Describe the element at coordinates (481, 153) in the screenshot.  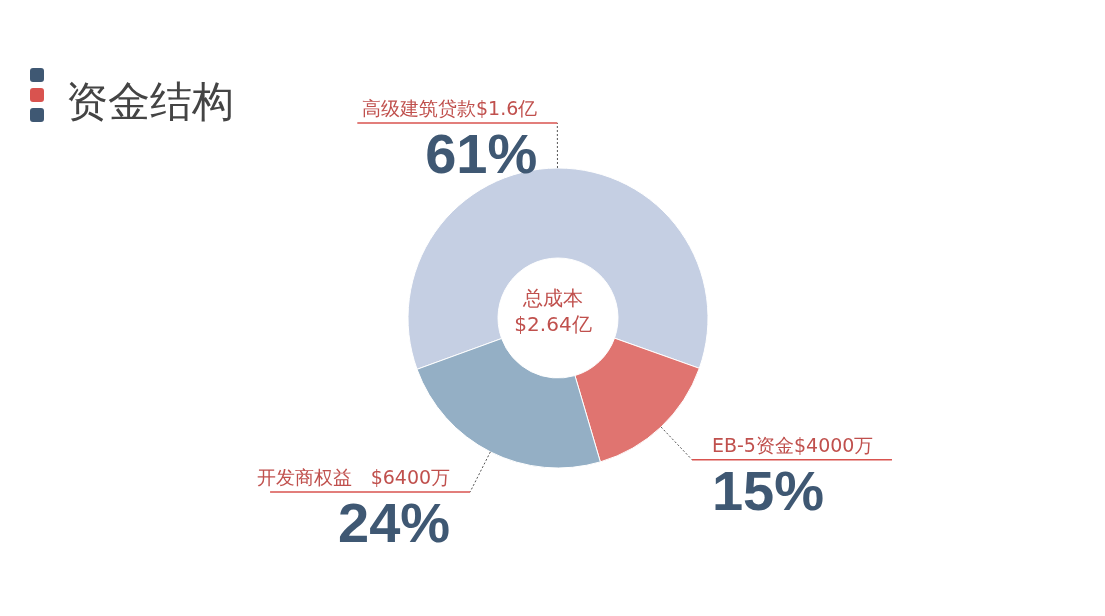
I see `data-label: 61%` at that location.